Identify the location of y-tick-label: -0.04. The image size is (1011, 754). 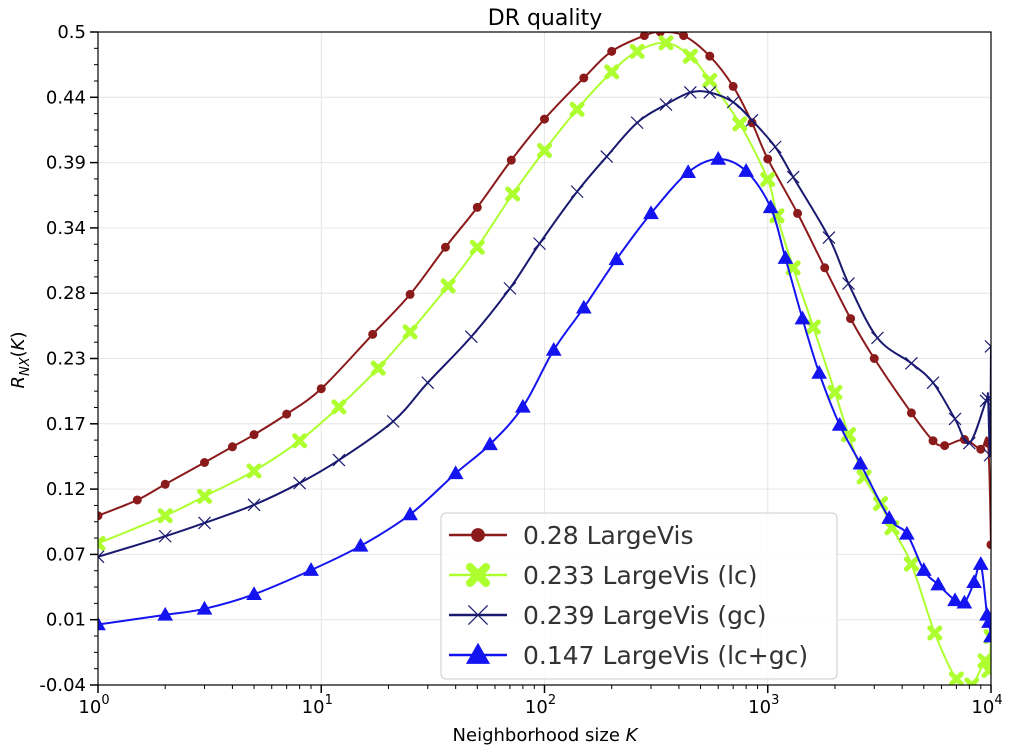
(62, 685).